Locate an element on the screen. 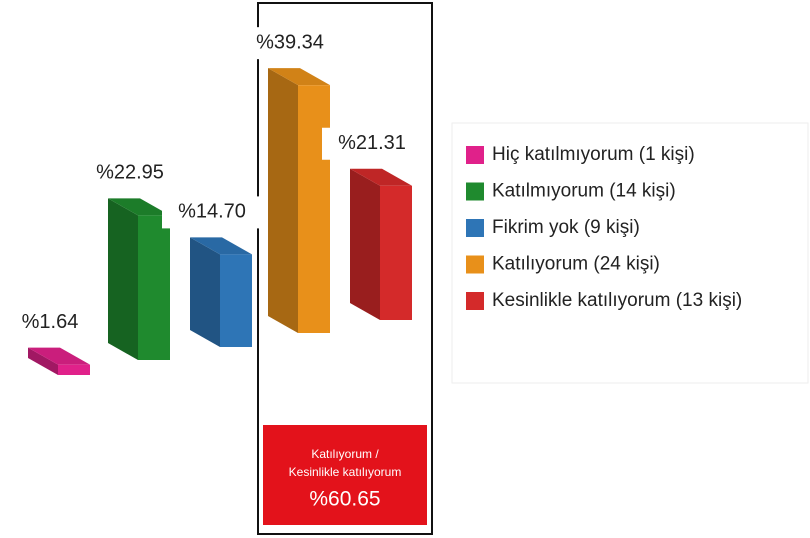  value-label: %22.95 is located at coordinates (130, 173).